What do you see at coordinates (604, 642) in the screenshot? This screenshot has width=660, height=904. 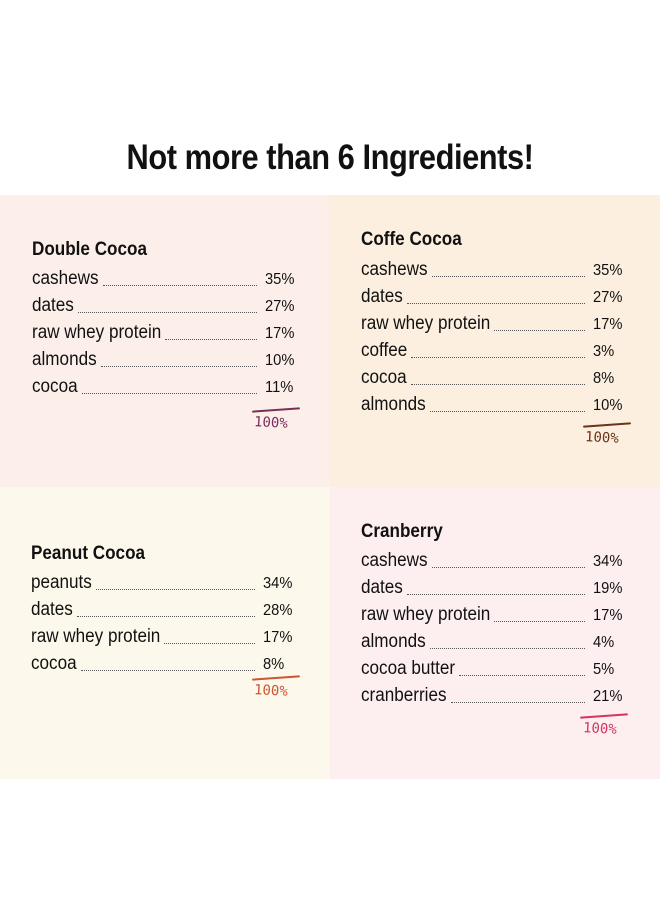 I see `ingredient-percent: 4%` at bounding box center [604, 642].